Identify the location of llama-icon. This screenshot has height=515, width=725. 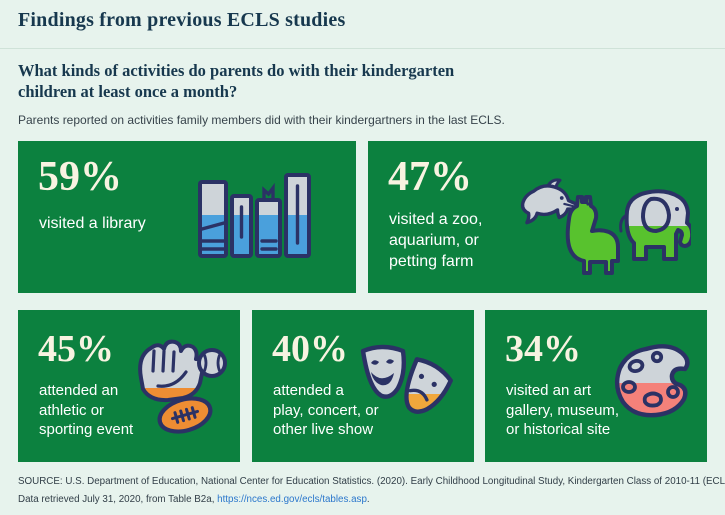
(592, 235).